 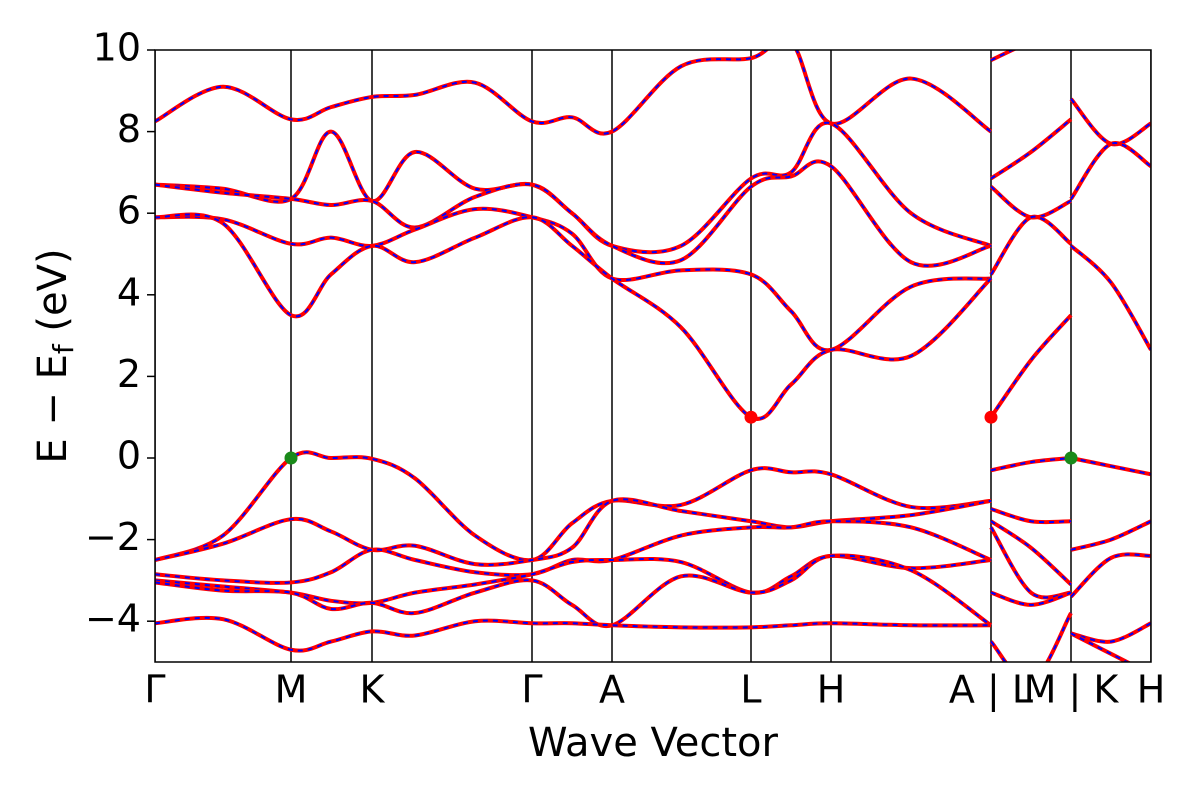 What do you see at coordinates (113, 537) in the screenshot?
I see `y-tick-label: −2` at bounding box center [113, 537].